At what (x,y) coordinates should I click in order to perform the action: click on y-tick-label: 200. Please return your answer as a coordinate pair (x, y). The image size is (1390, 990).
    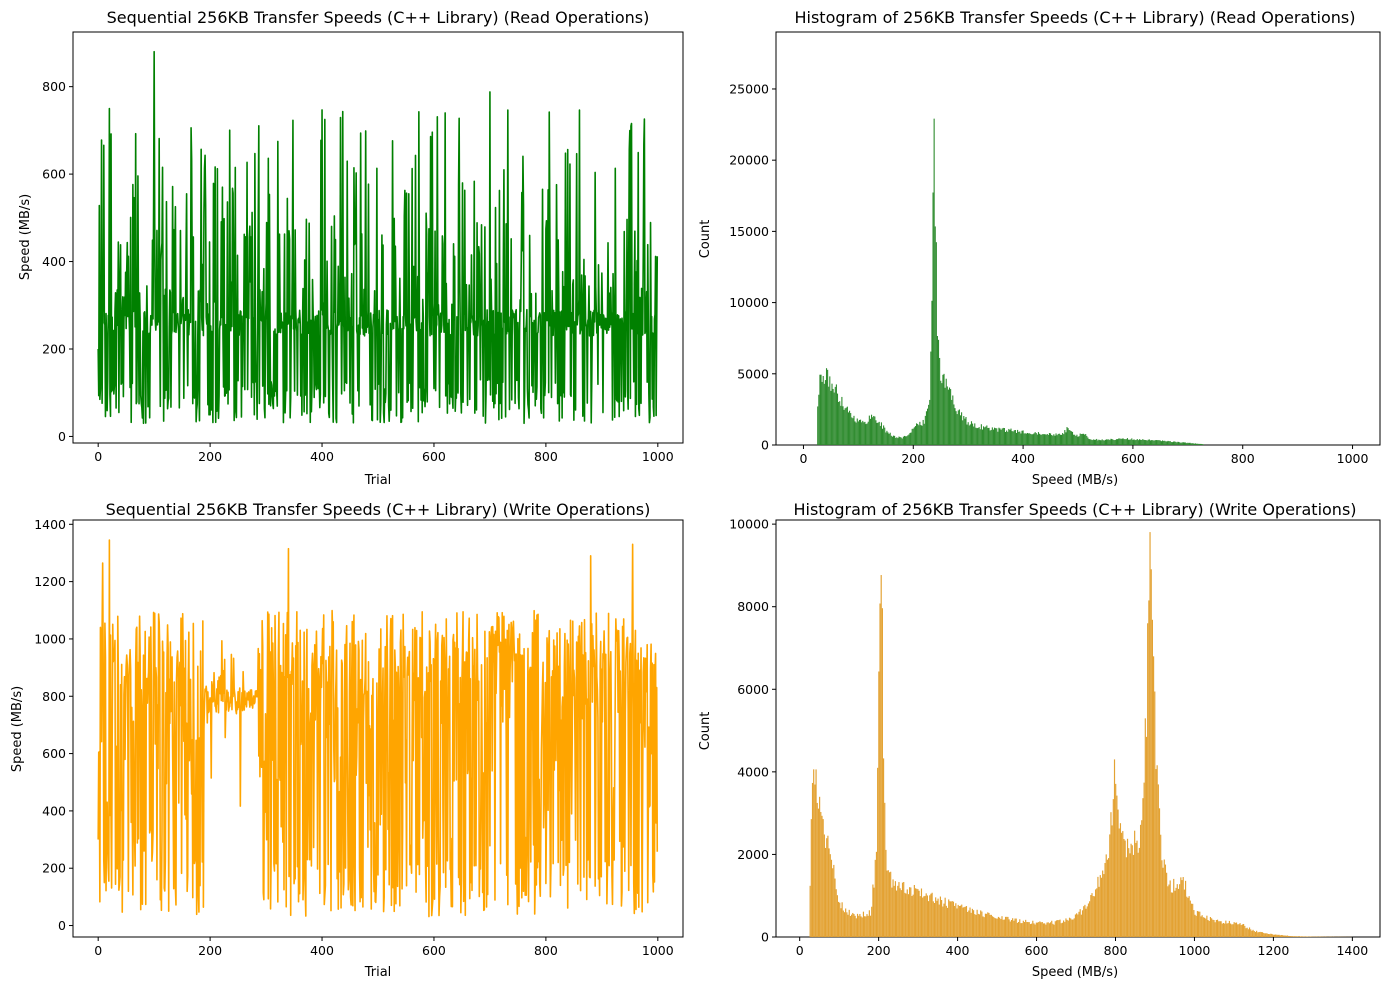
    Looking at the image, I should click on (54, 348).